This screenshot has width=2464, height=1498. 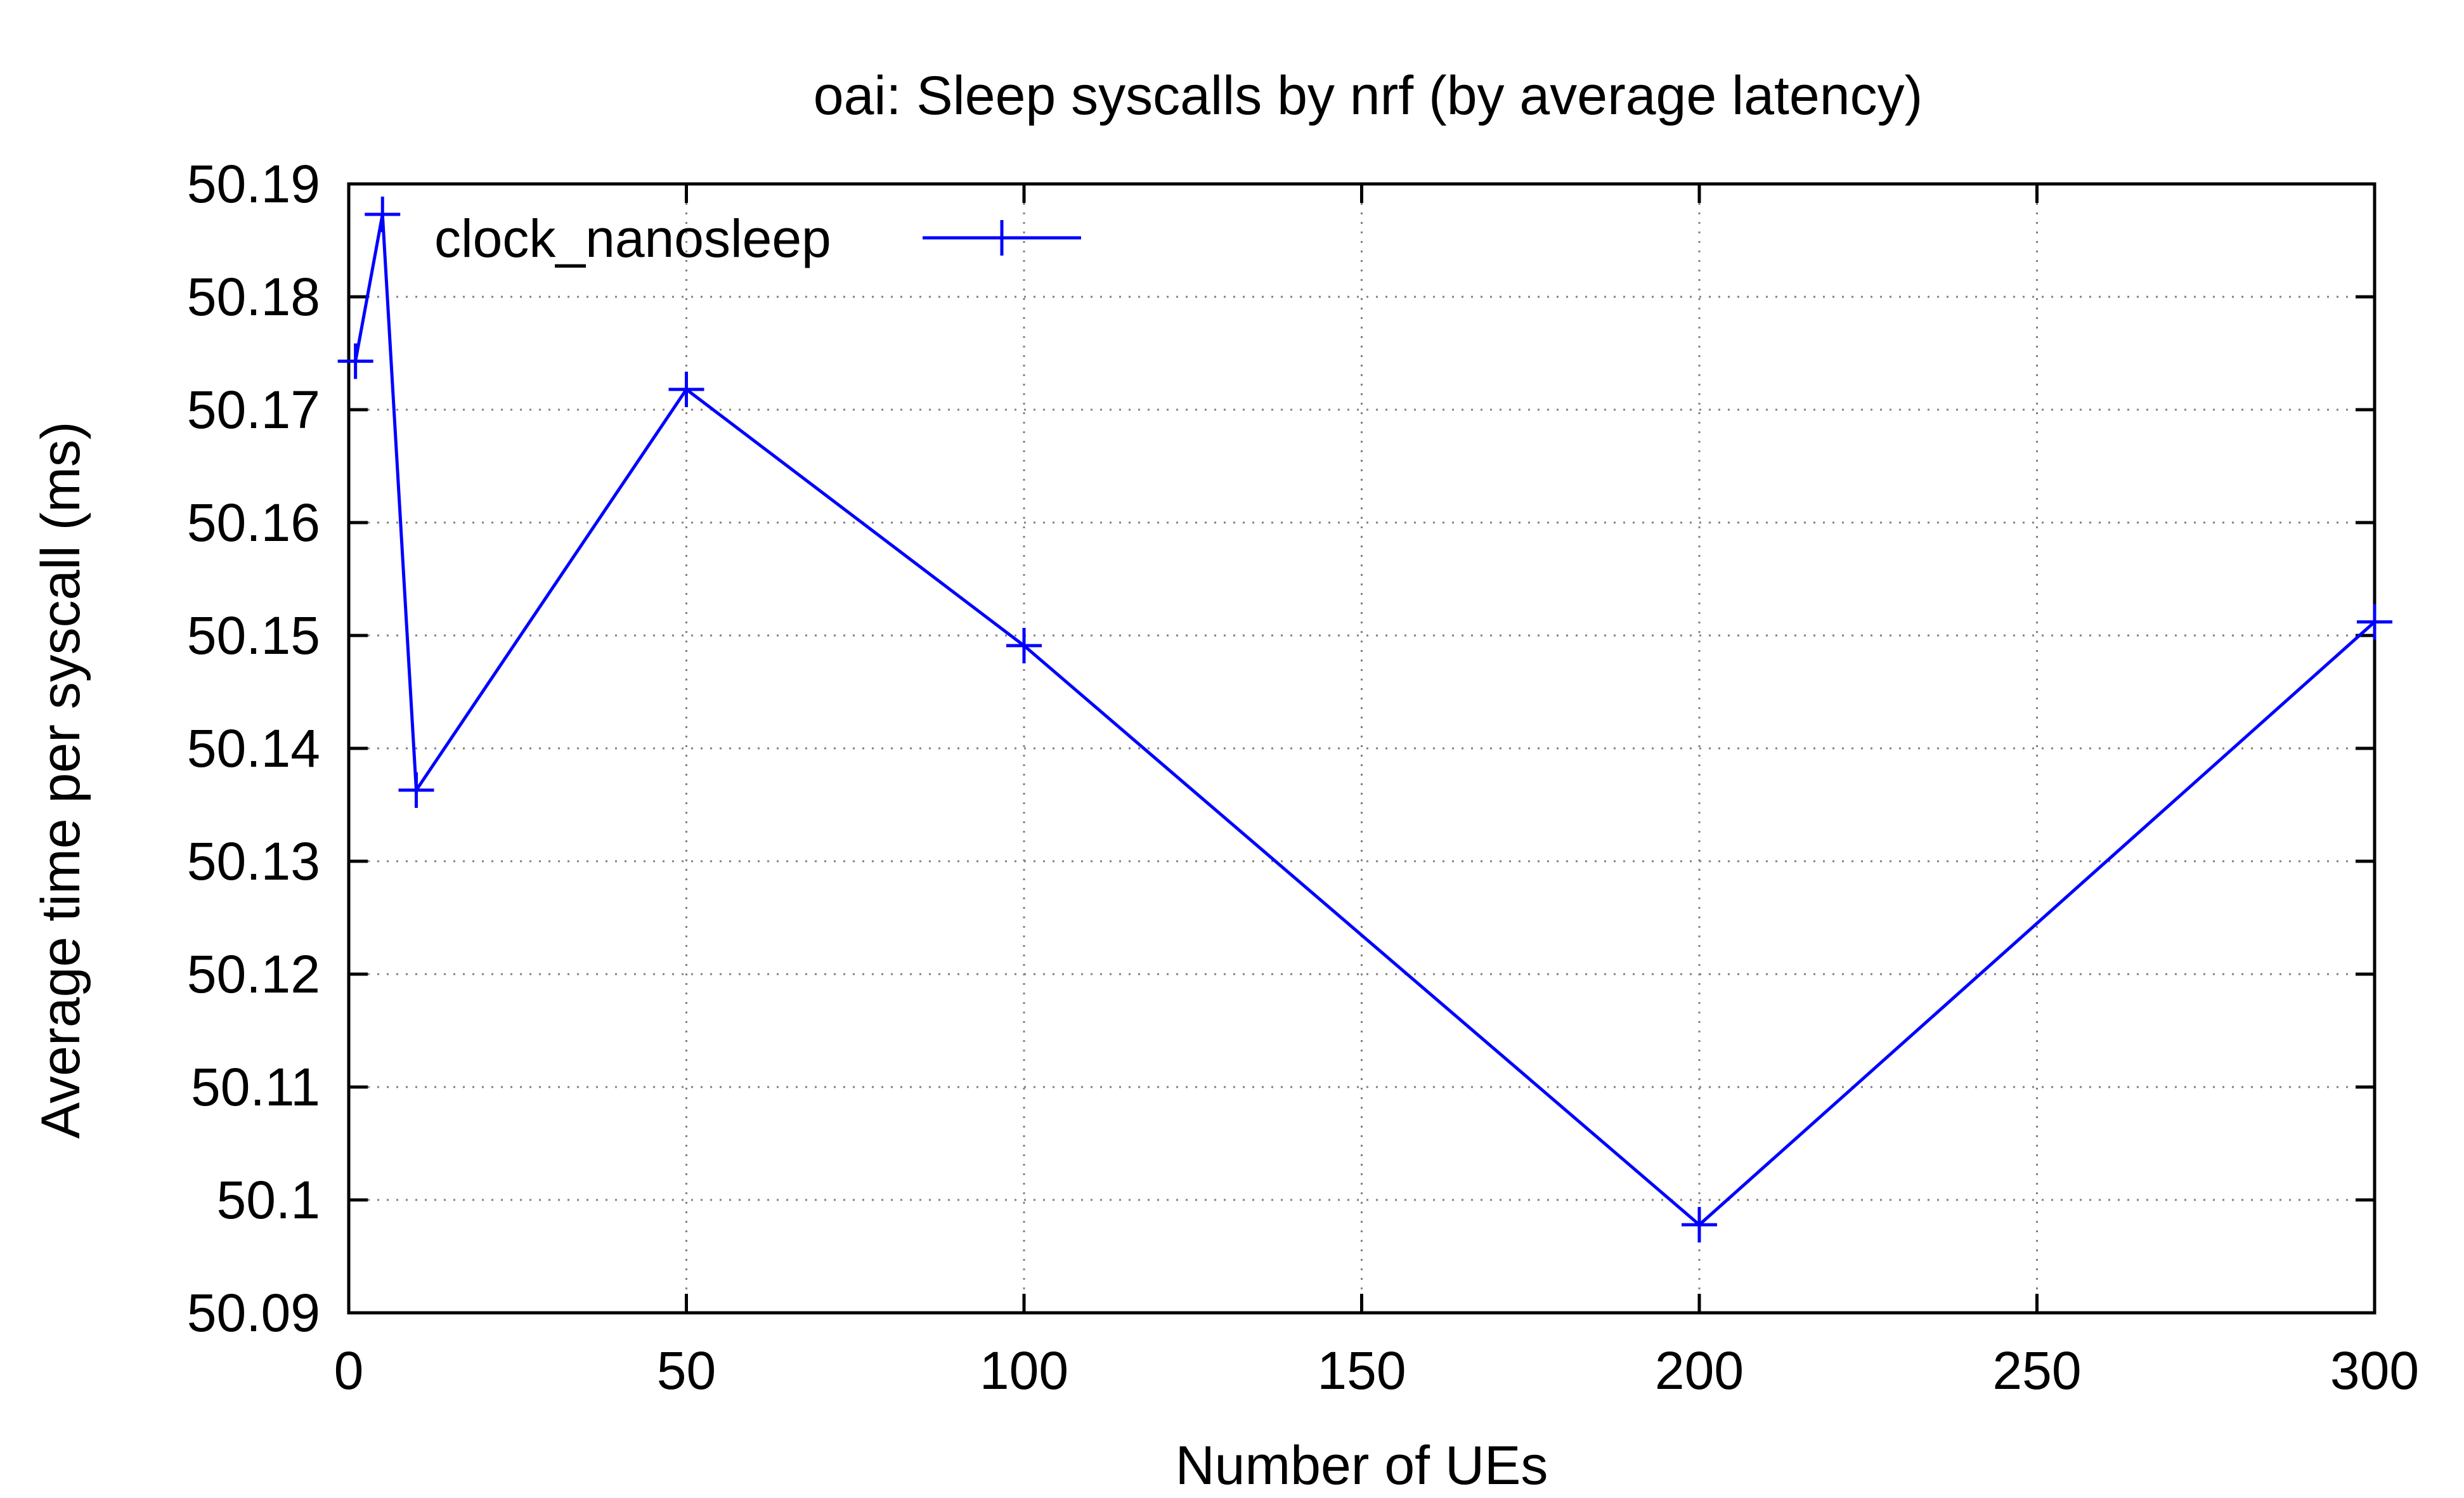 I want to click on y-tick-label: 50.13, so click(x=253, y=861).